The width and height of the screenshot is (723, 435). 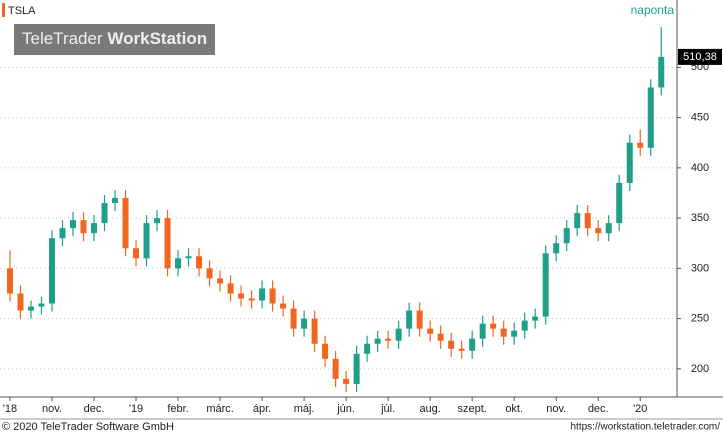 I want to click on x-tick-label: '20, so click(x=640, y=409).